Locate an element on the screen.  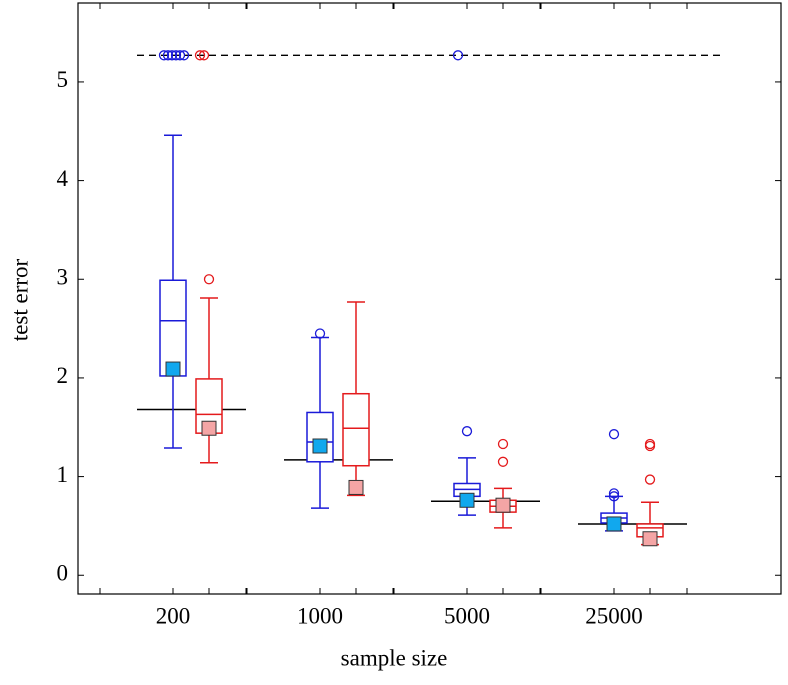
y-tick-label: 0 is located at coordinates (63, 573).